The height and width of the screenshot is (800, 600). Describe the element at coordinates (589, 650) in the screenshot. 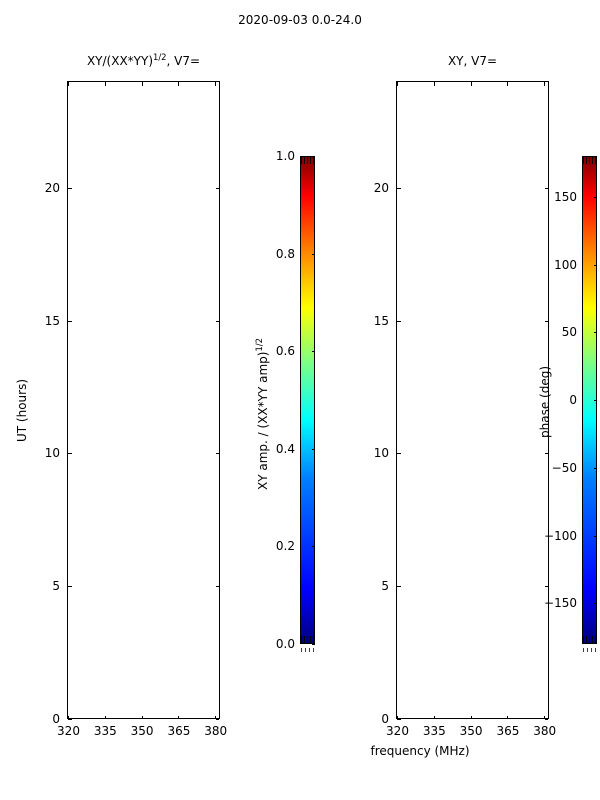

I see `colorbar-extend-dots-phase` at that location.